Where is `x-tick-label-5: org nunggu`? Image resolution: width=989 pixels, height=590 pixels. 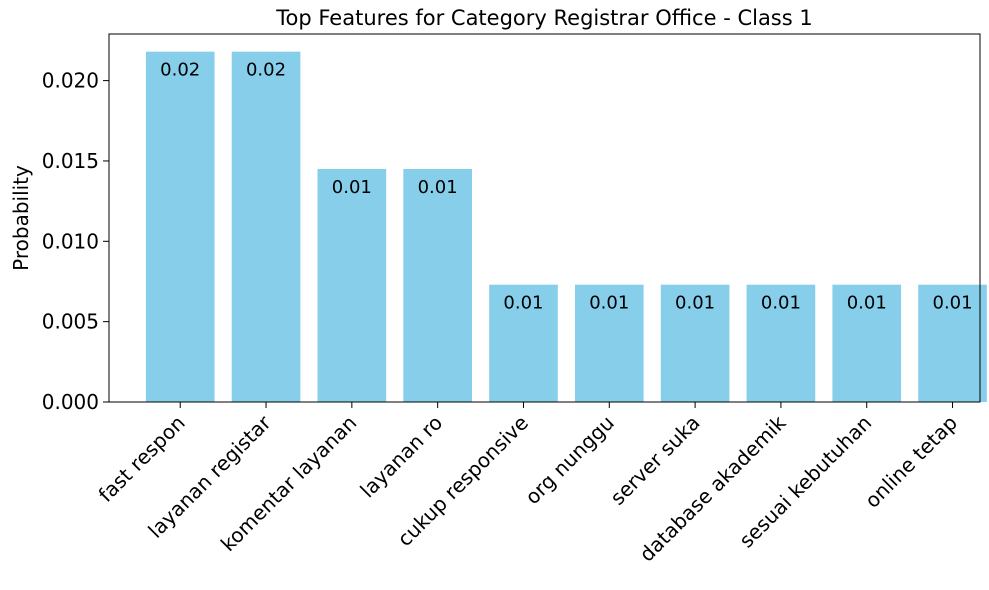
x-tick-label-5: org nunggu is located at coordinates (569, 460).